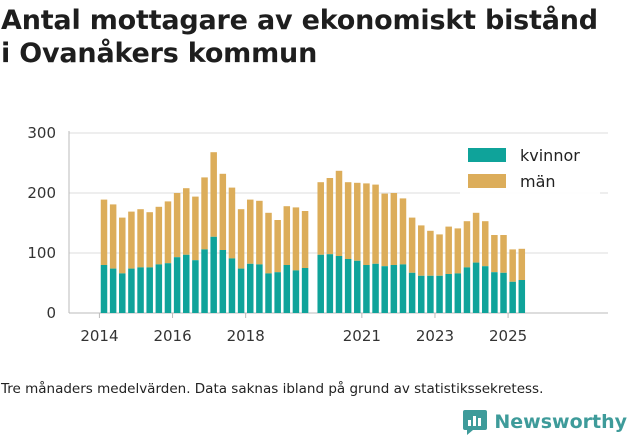 Image resolution: width=631 pixels, height=439 pixels. I want to click on title-line-2: i Ovanåkers kommun, so click(159, 53).